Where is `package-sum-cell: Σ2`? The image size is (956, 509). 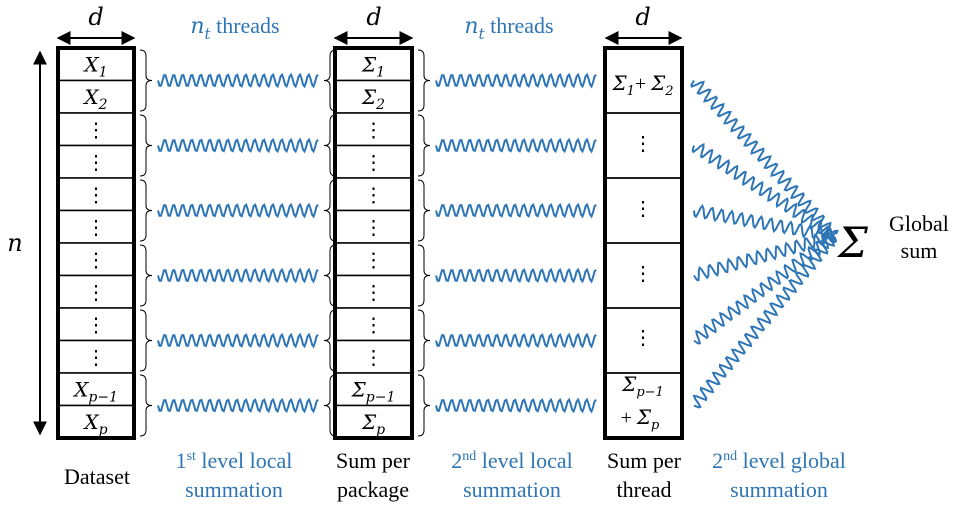 package-sum-cell: Σ2 is located at coordinates (373, 96).